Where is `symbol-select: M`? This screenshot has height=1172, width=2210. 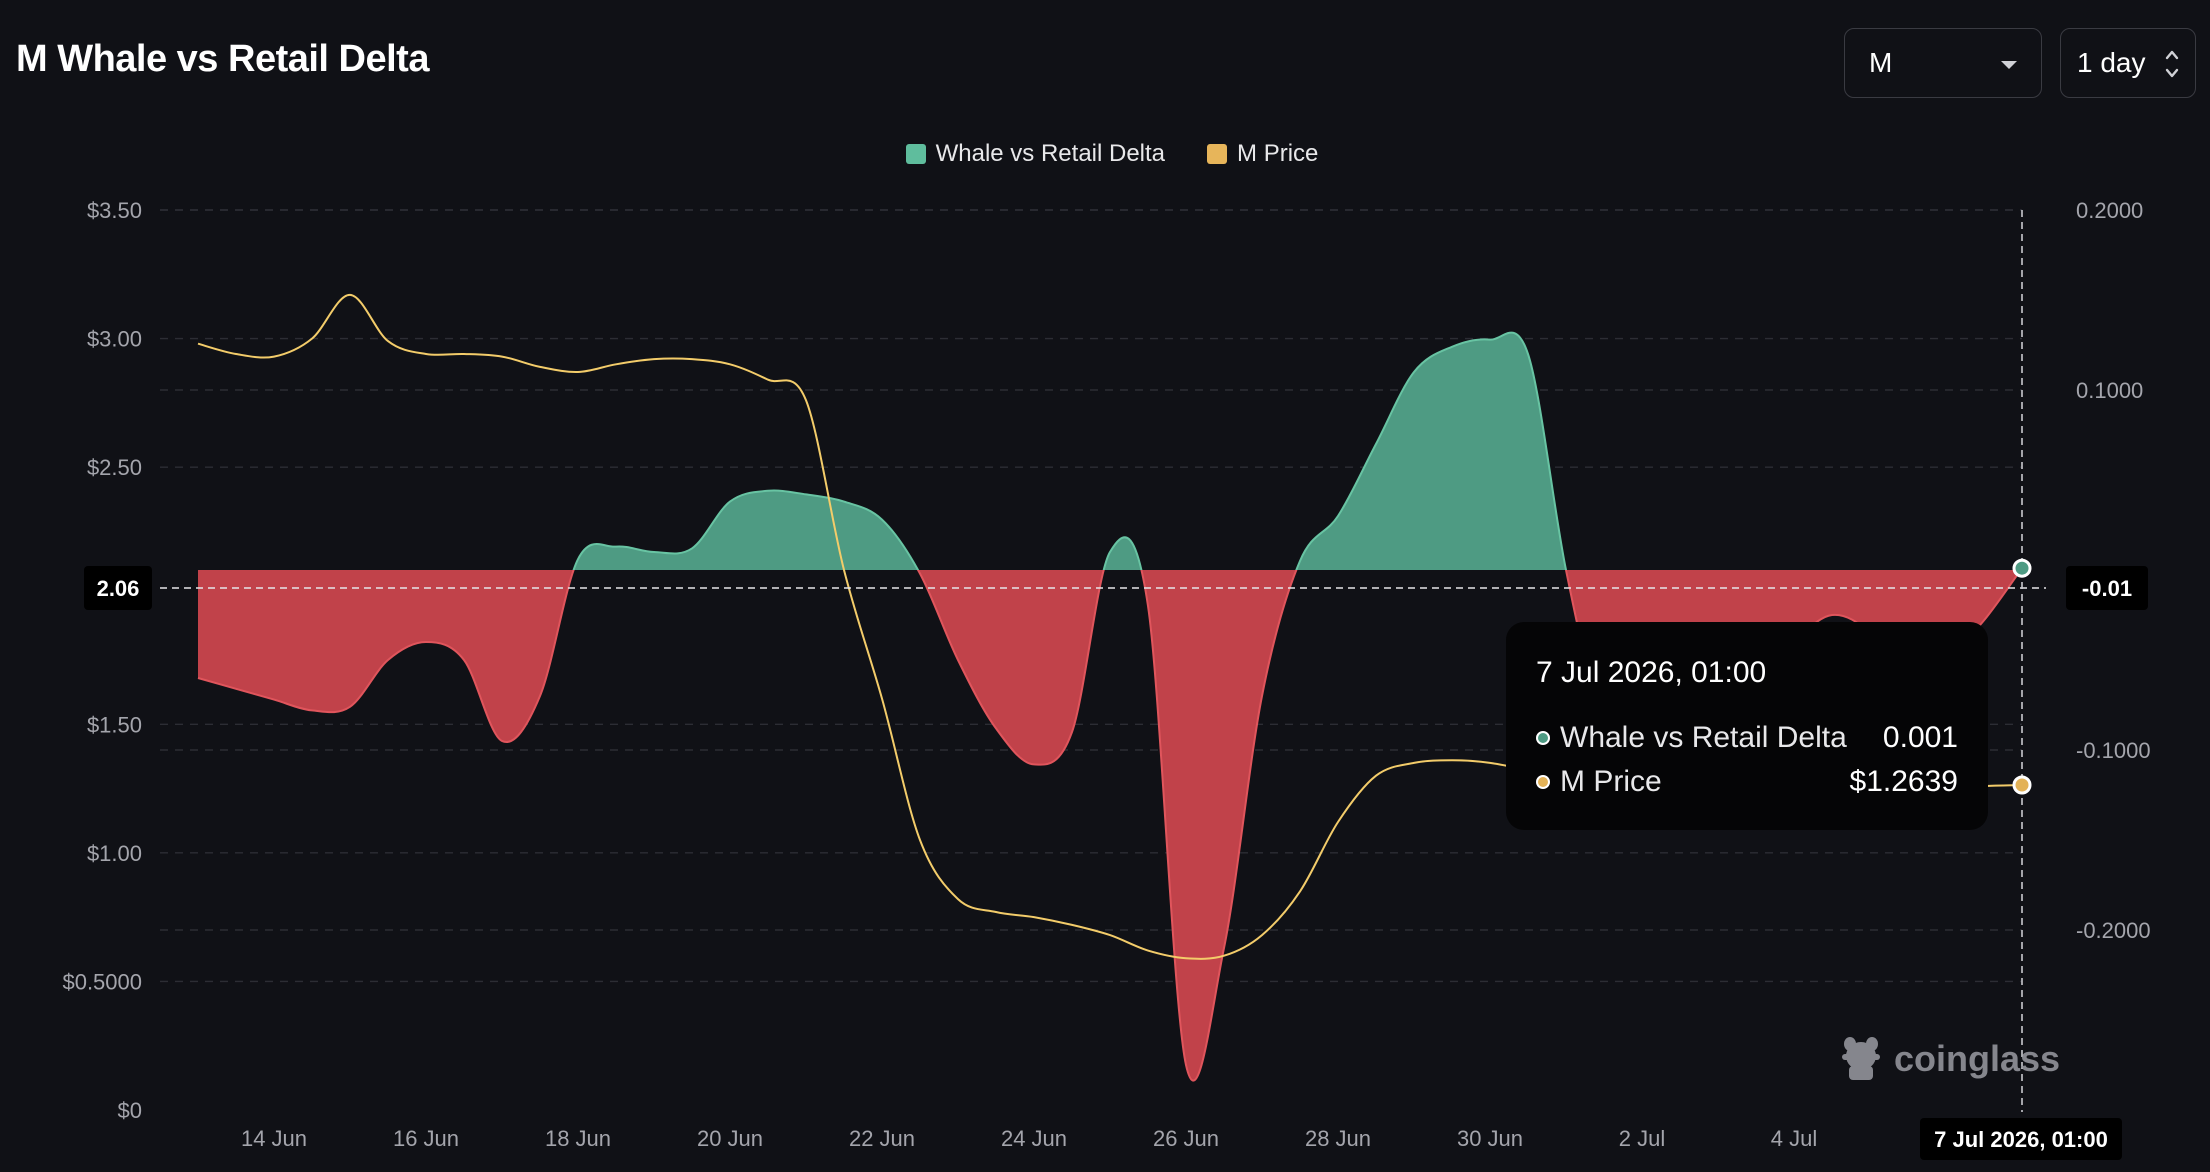 symbol-select: M is located at coordinates (1943, 63).